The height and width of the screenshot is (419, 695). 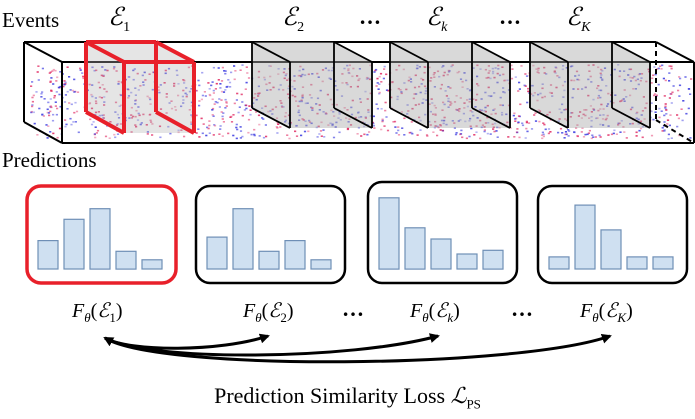 What do you see at coordinates (435, 312) in the screenshot?
I see `prediction-label-k: Fθ(ℰk)` at bounding box center [435, 312].